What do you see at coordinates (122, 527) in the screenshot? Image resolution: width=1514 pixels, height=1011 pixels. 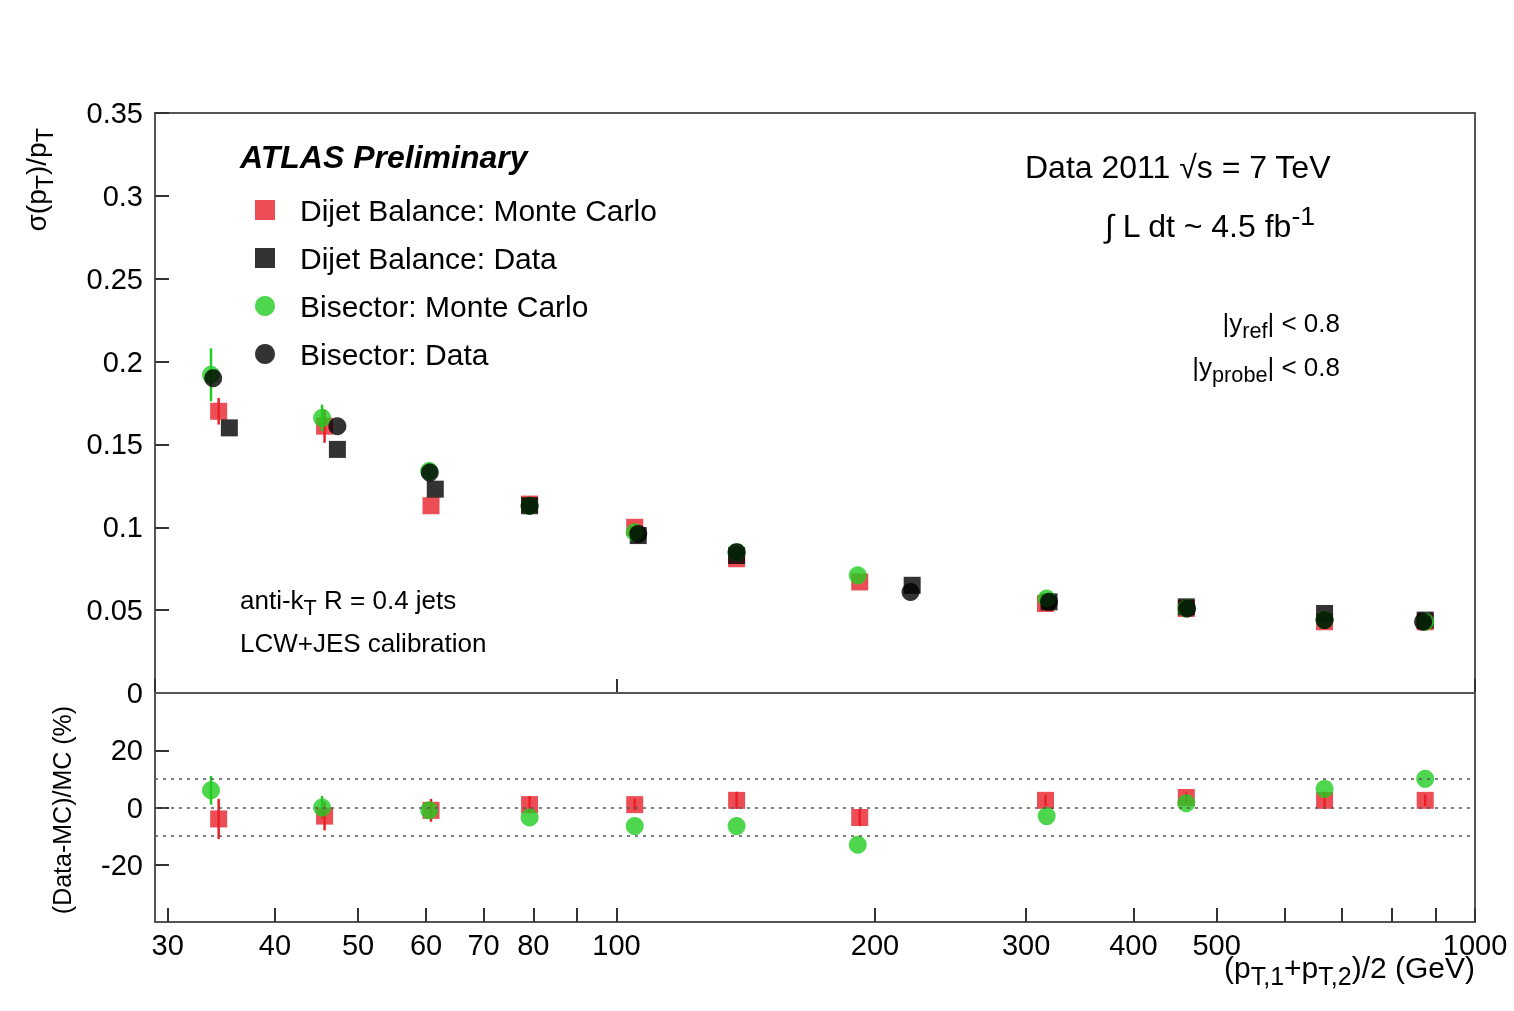 I see `y-tick-label: 0.1` at bounding box center [122, 527].